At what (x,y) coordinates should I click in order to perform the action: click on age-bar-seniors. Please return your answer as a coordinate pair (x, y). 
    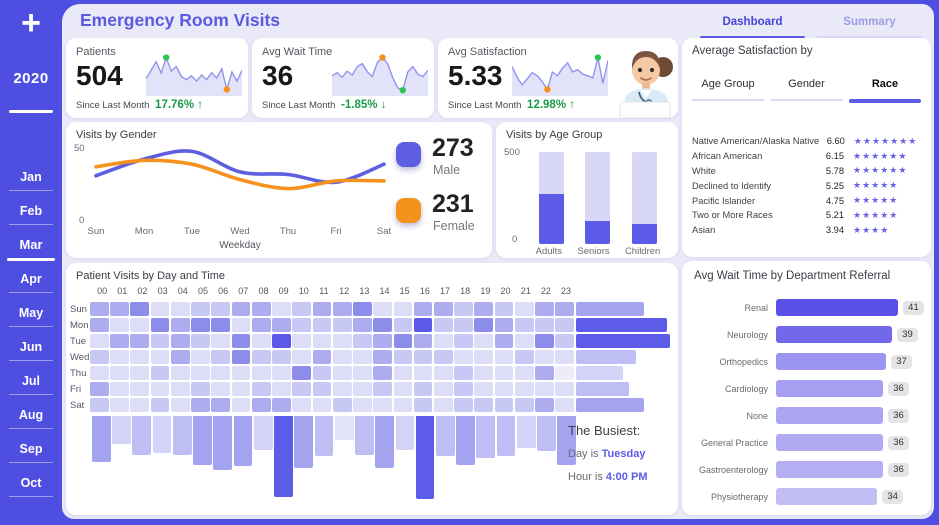
    Looking at the image, I should click on (598, 198).